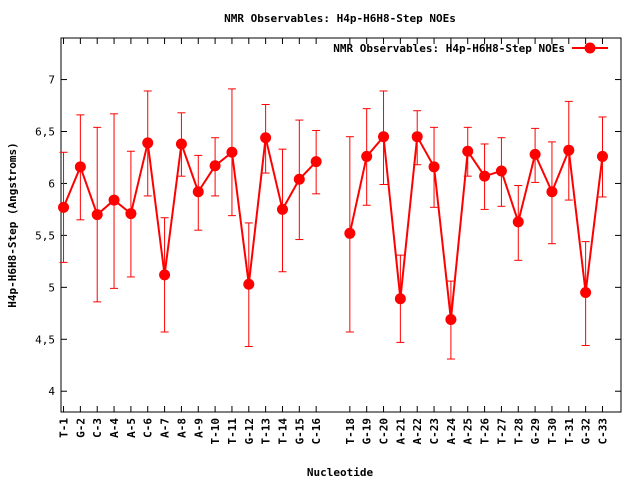  Describe the element at coordinates (80, 428) in the screenshot. I see `x-tick-label: G-2` at that location.